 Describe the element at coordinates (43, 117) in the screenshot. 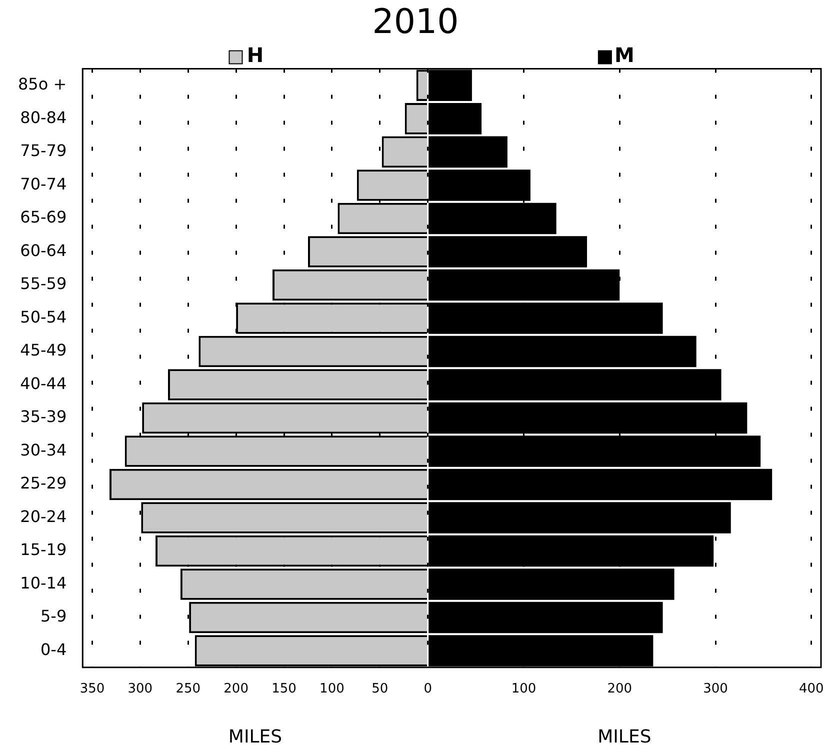

I see `y-tick-label: 80-84` at that location.